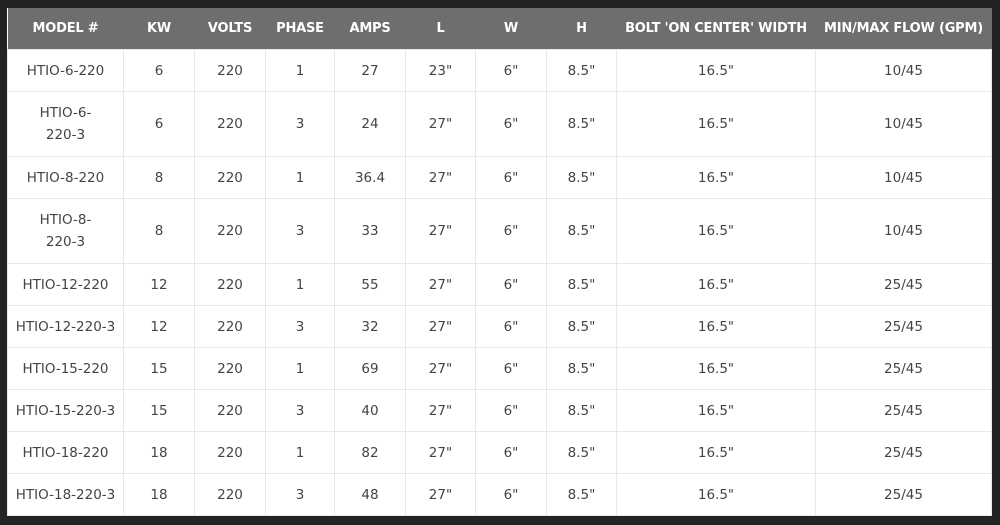  Describe the element at coordinates (370, 177) in the screenshot. I see `cell-amps: 36.4` at that location.